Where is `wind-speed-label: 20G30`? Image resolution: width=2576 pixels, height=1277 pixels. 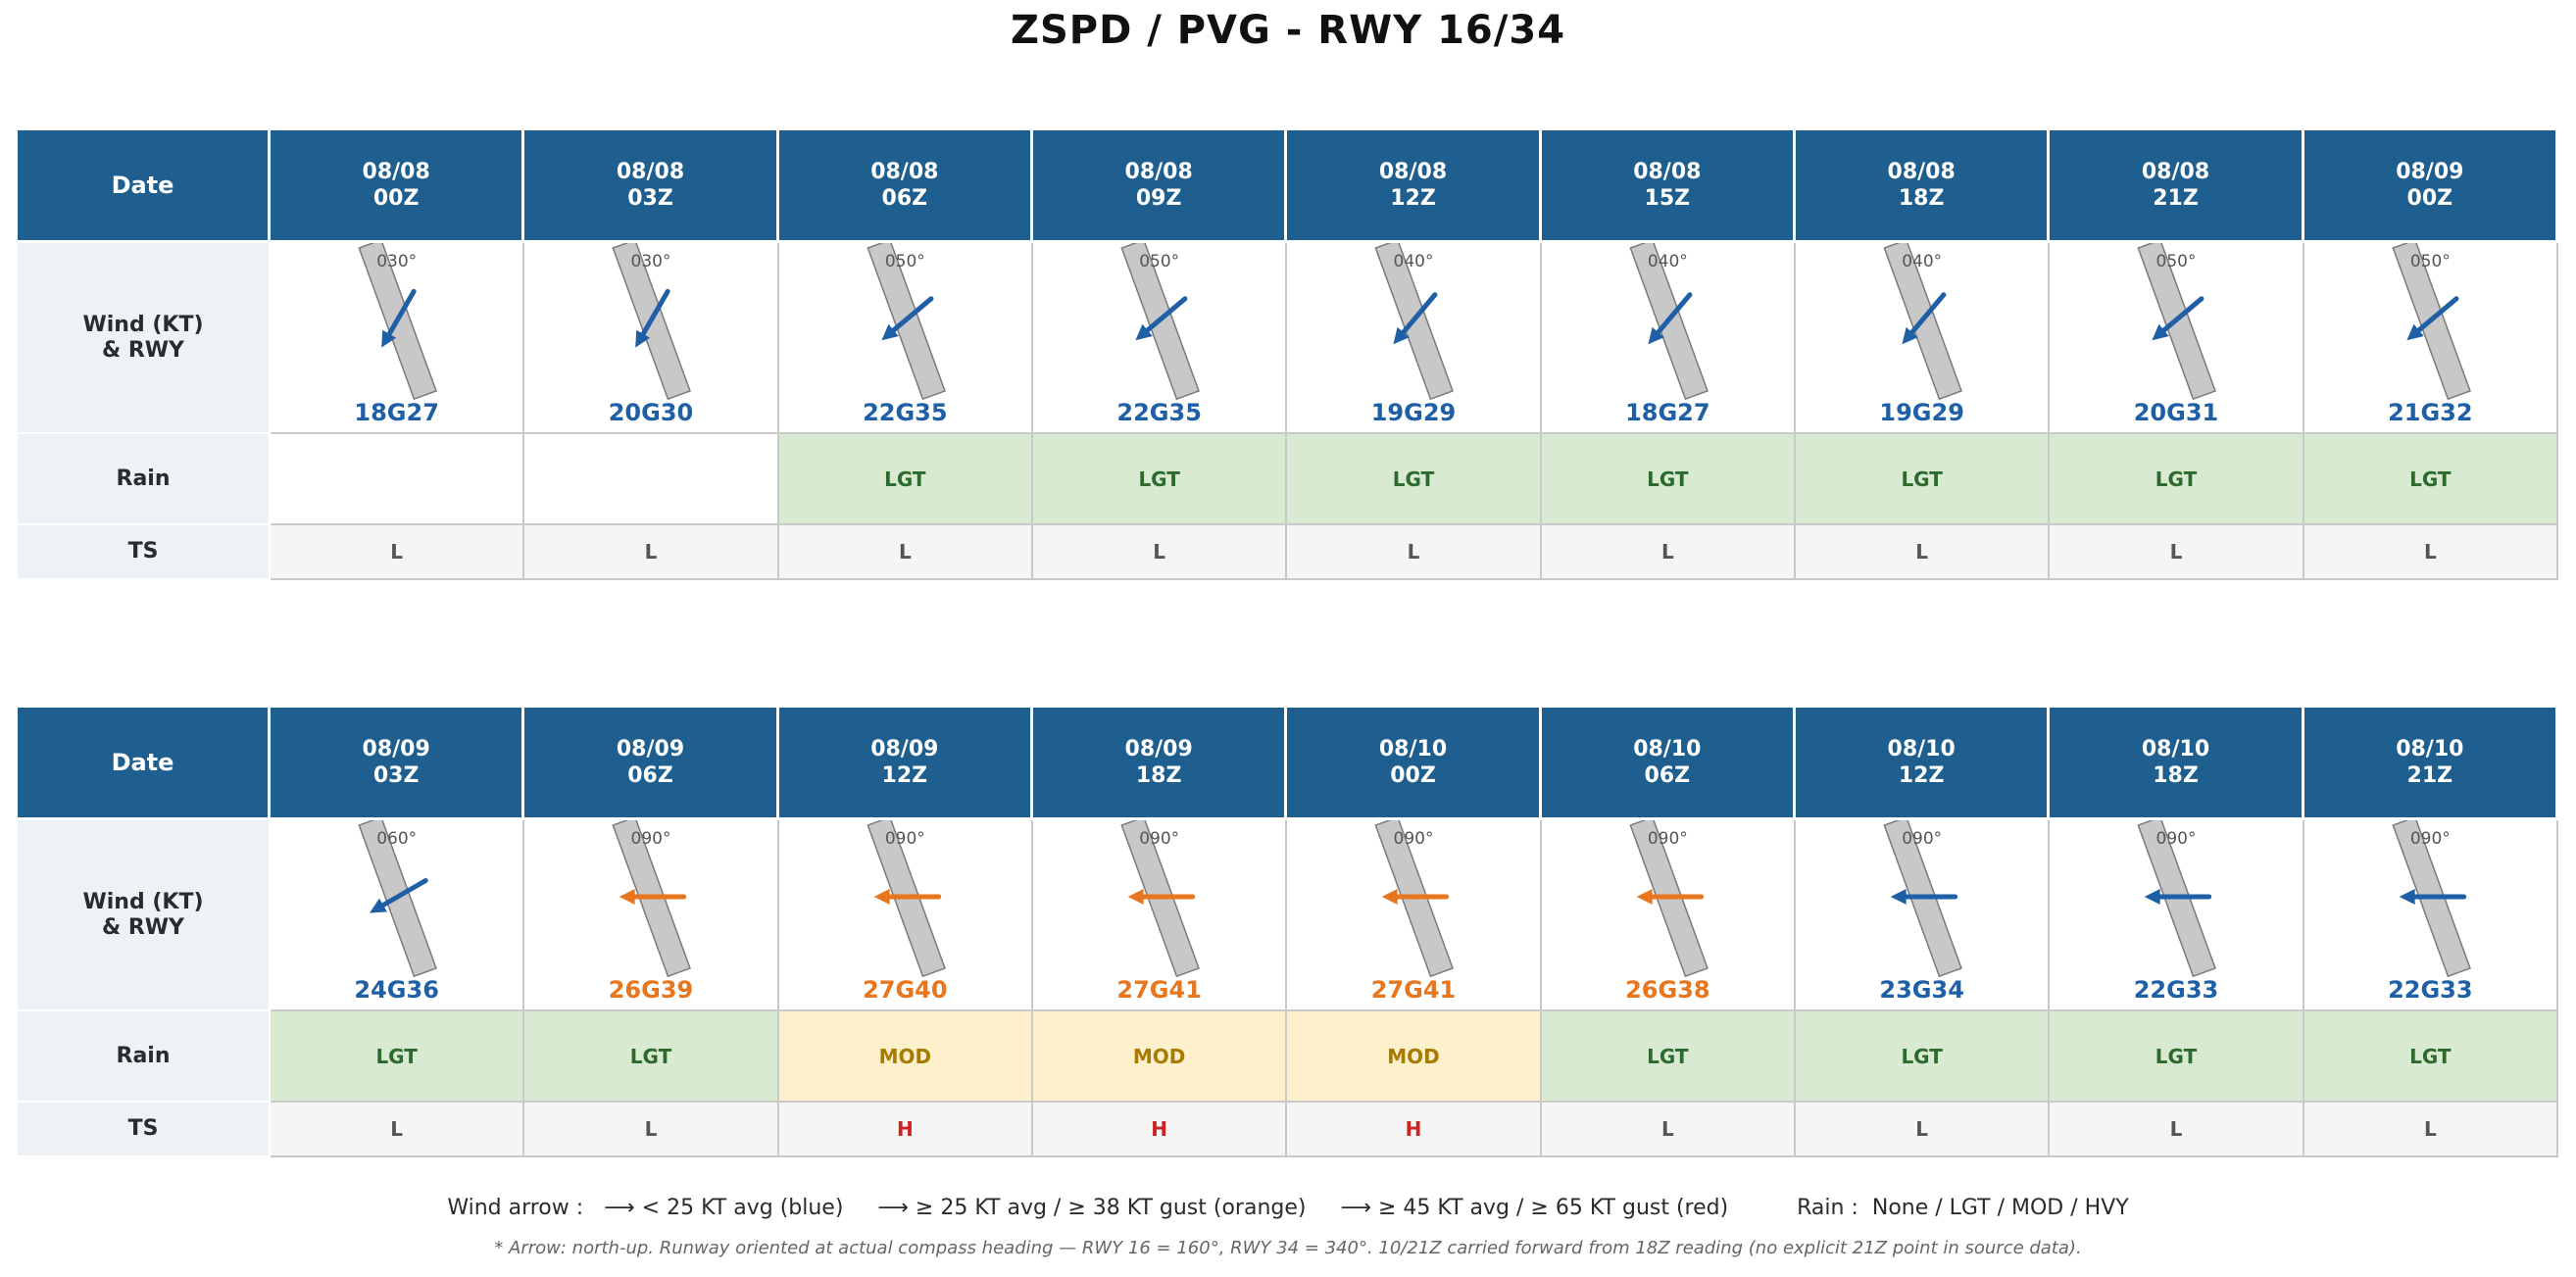
wind-speed-label: 20G30 is located at coordinates (651, 413).